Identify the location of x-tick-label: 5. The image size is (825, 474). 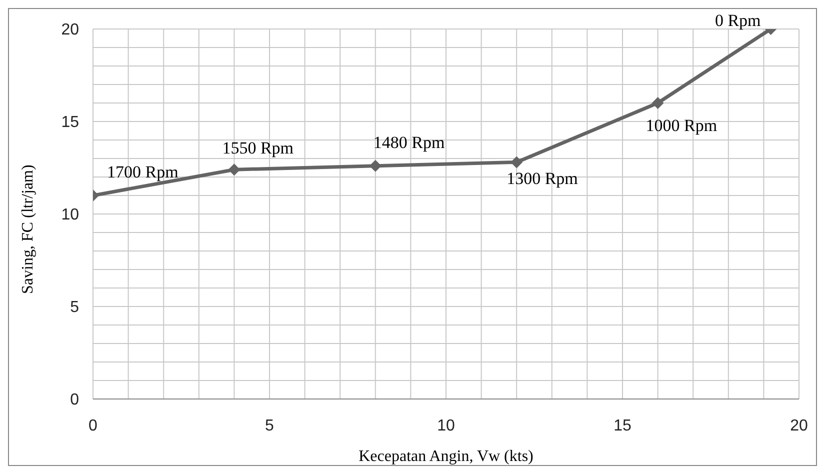
(269, 425).